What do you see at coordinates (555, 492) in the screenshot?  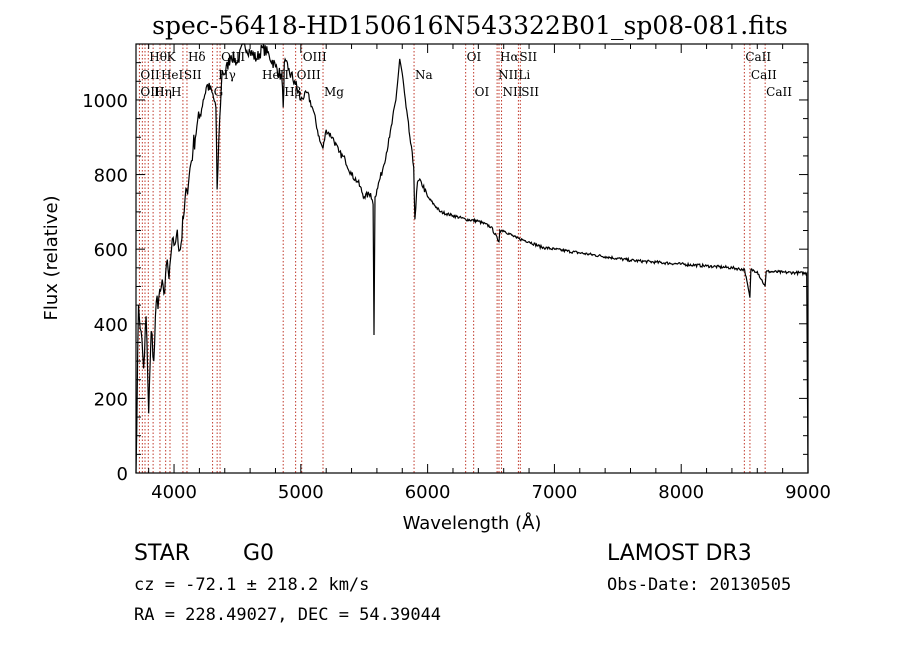 I see `x-tick-label: 7000` at bounding box center [555, 492].